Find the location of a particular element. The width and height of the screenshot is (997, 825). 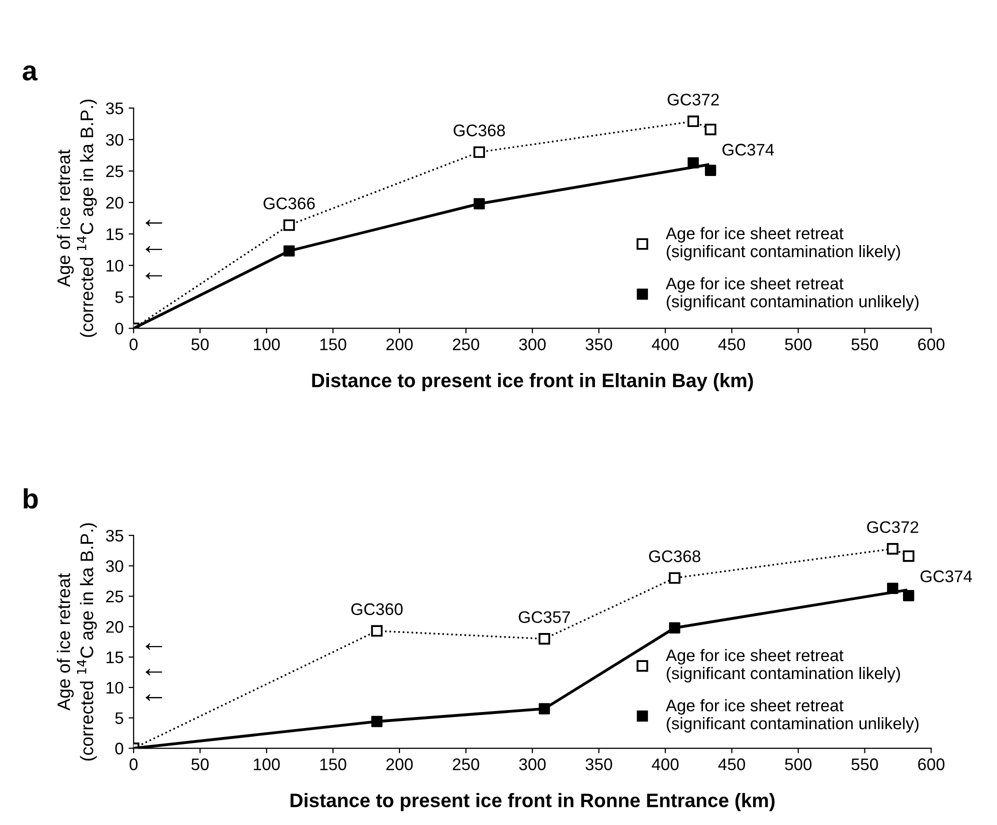

x-axis-title: Distance to present ice front in Eltanin Bay (km) is located at coordinates (532, 382).